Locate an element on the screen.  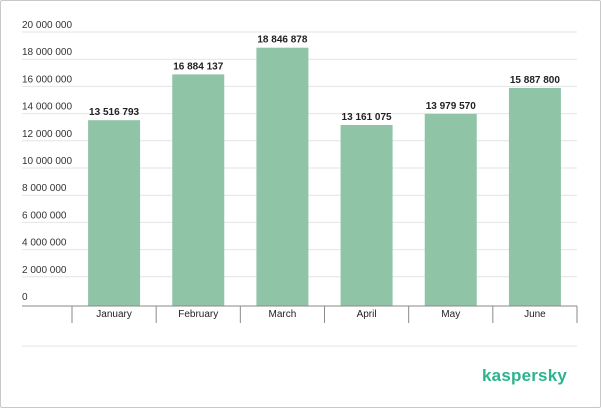
y-tick-label: 6 000 000 is located at coordinates (44, 215).